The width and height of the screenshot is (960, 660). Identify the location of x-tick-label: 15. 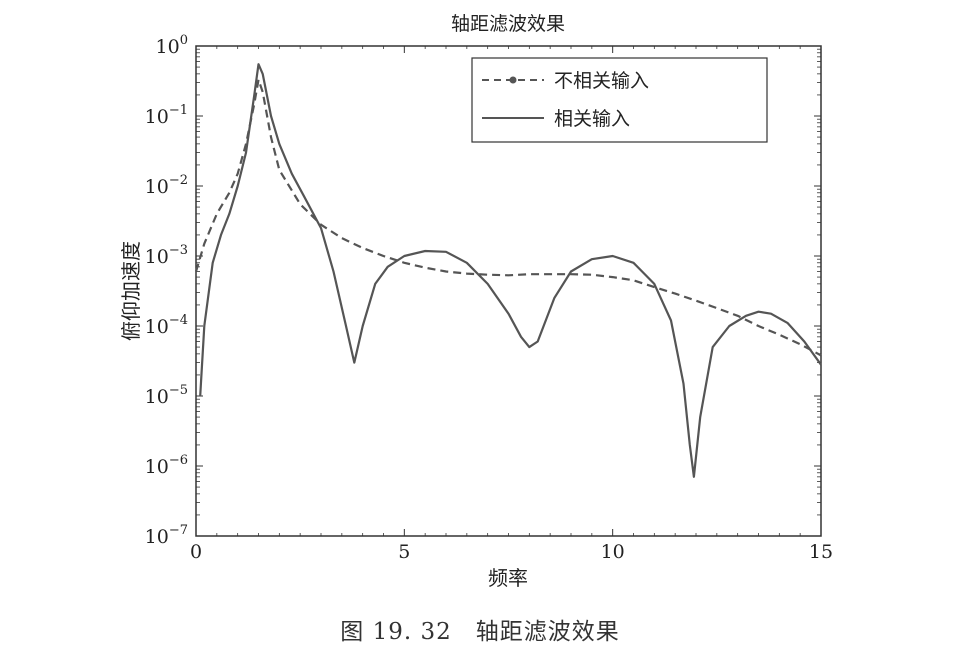
(821, 552).